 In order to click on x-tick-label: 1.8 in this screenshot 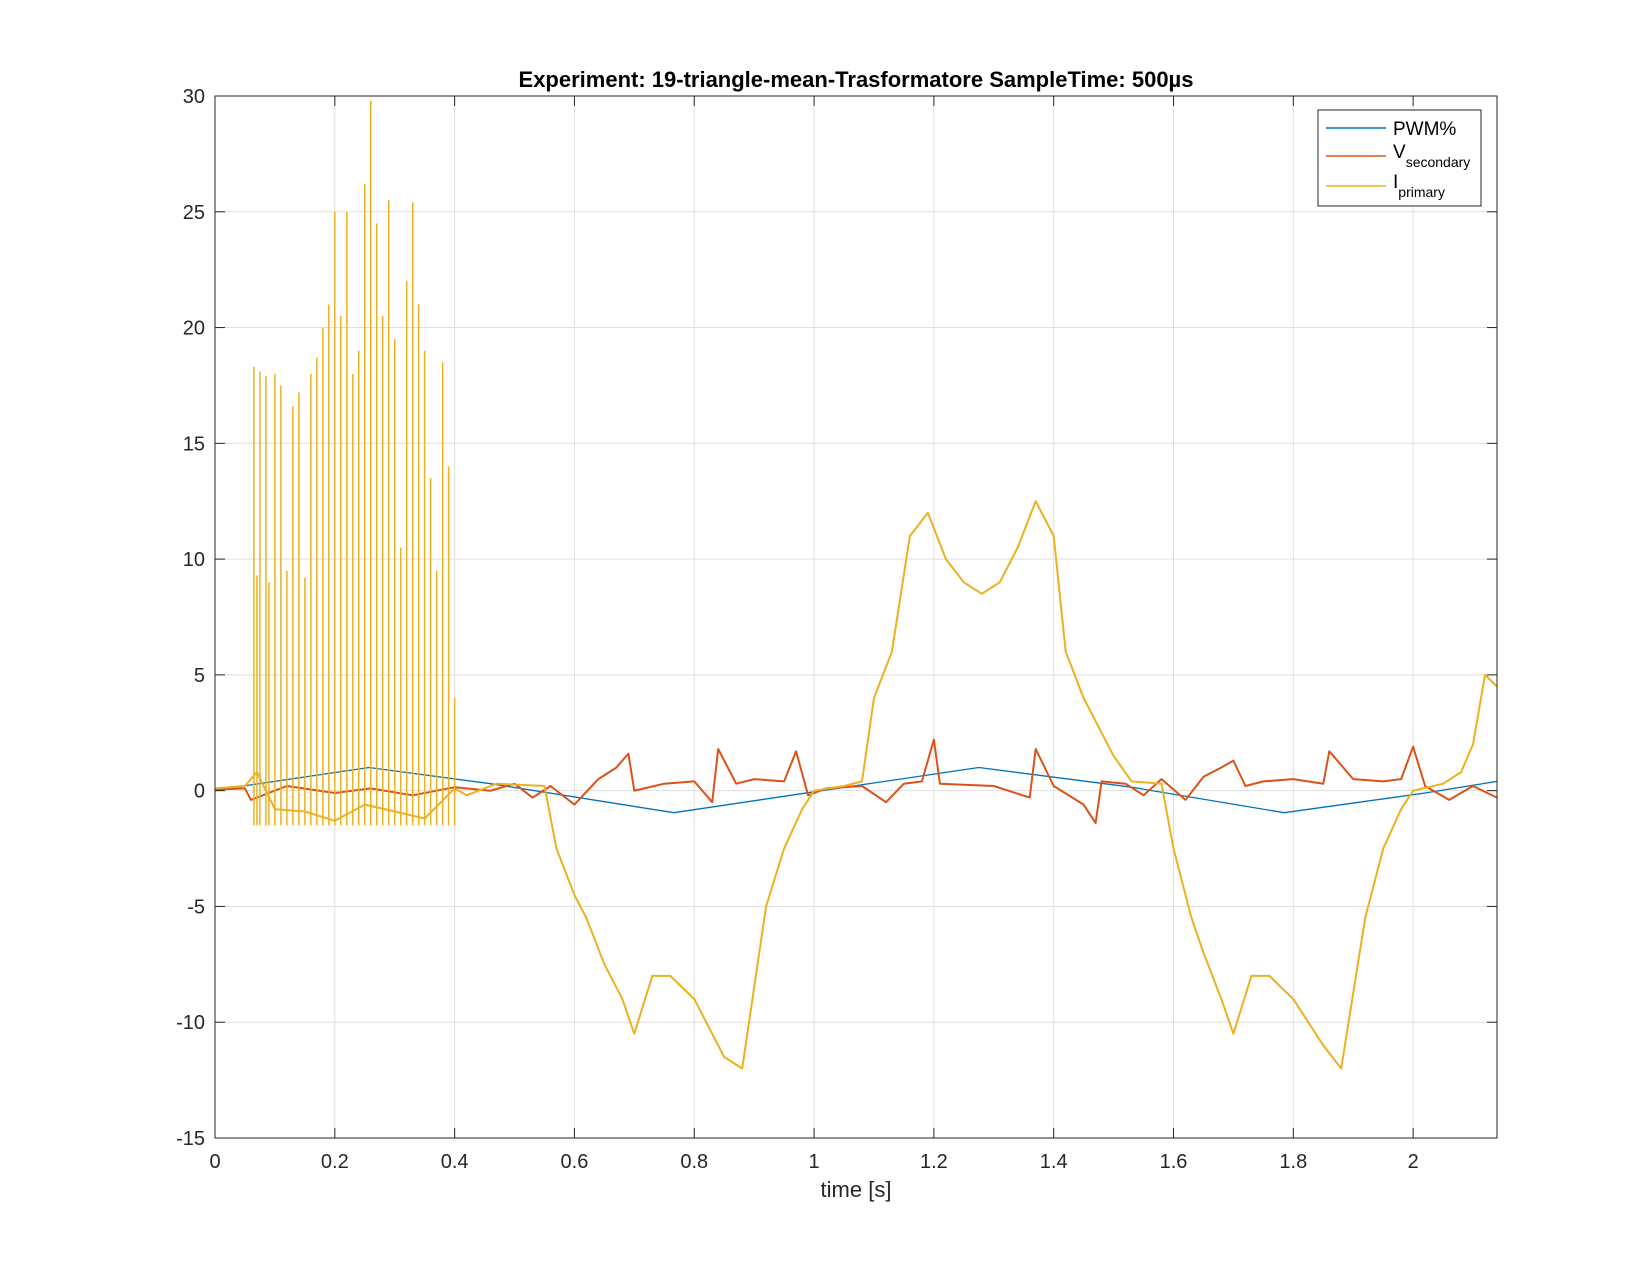, I will do `click(1293, 1162)`.